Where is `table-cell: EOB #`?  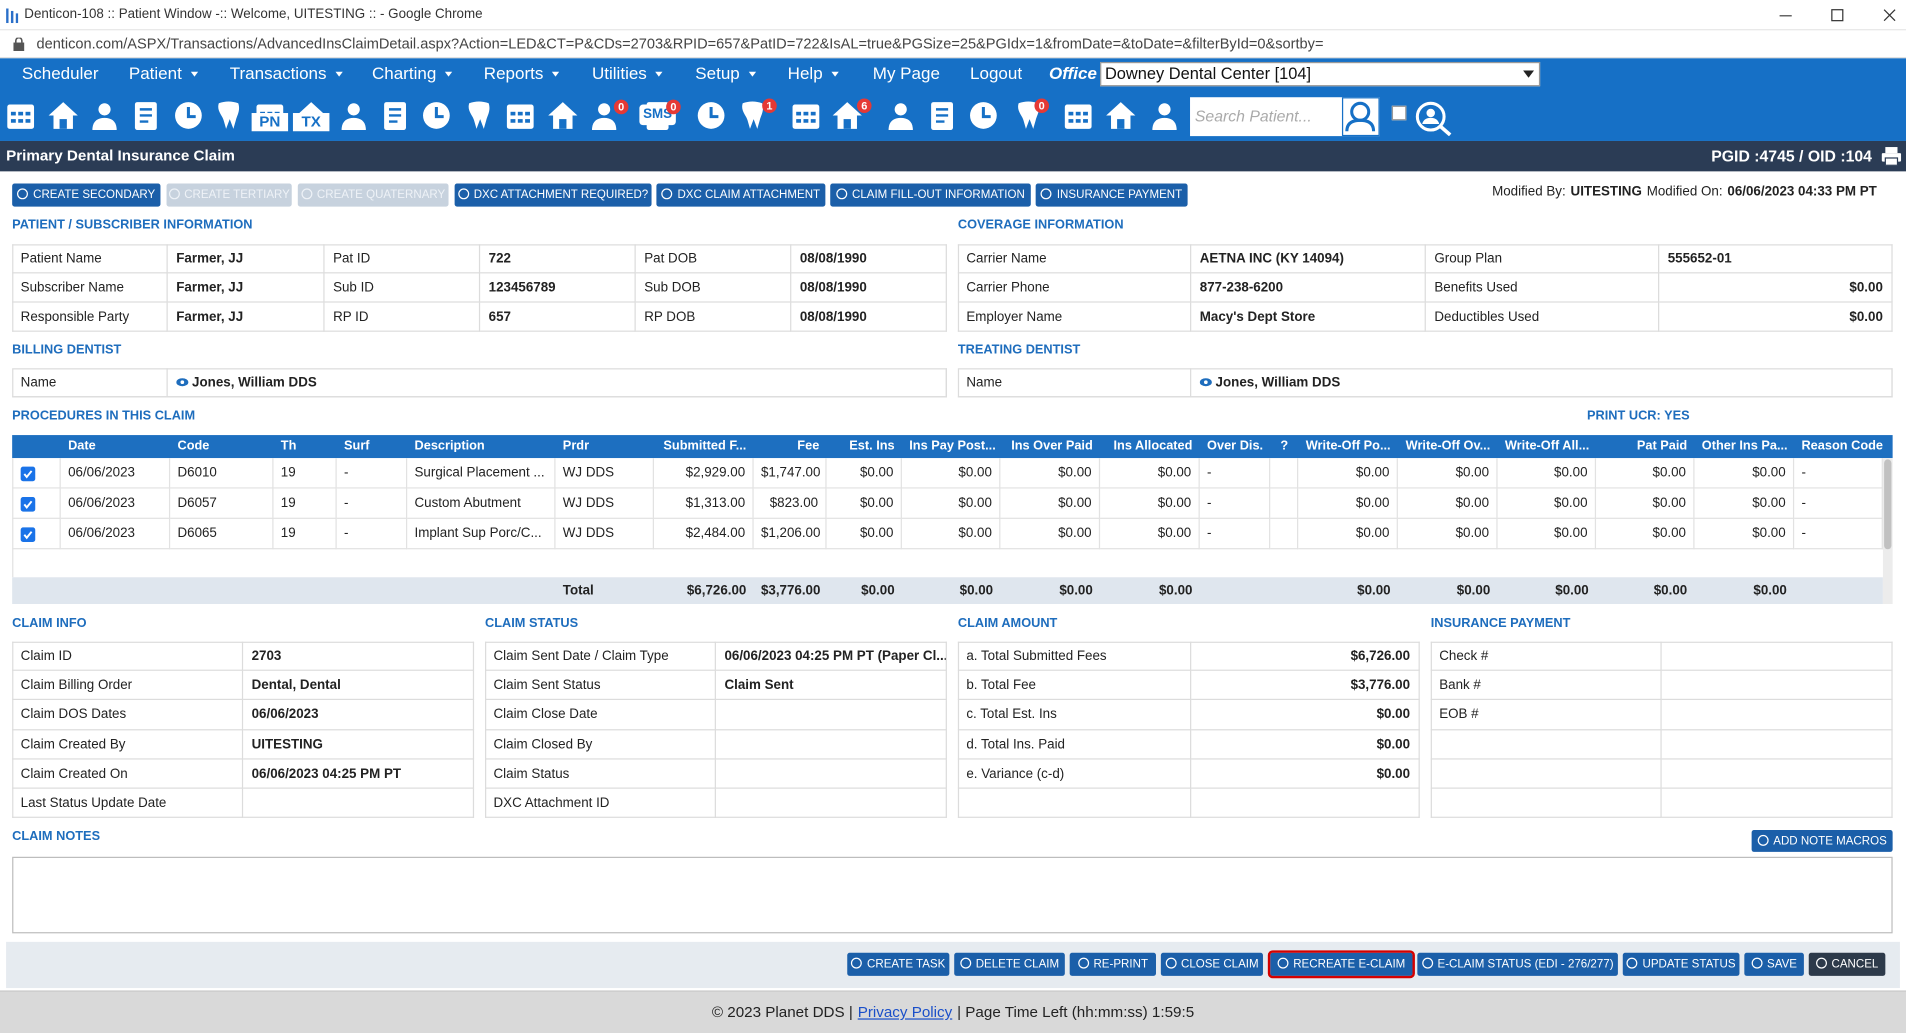
table-cell: EOB # is located at coordinates (1546, 715).